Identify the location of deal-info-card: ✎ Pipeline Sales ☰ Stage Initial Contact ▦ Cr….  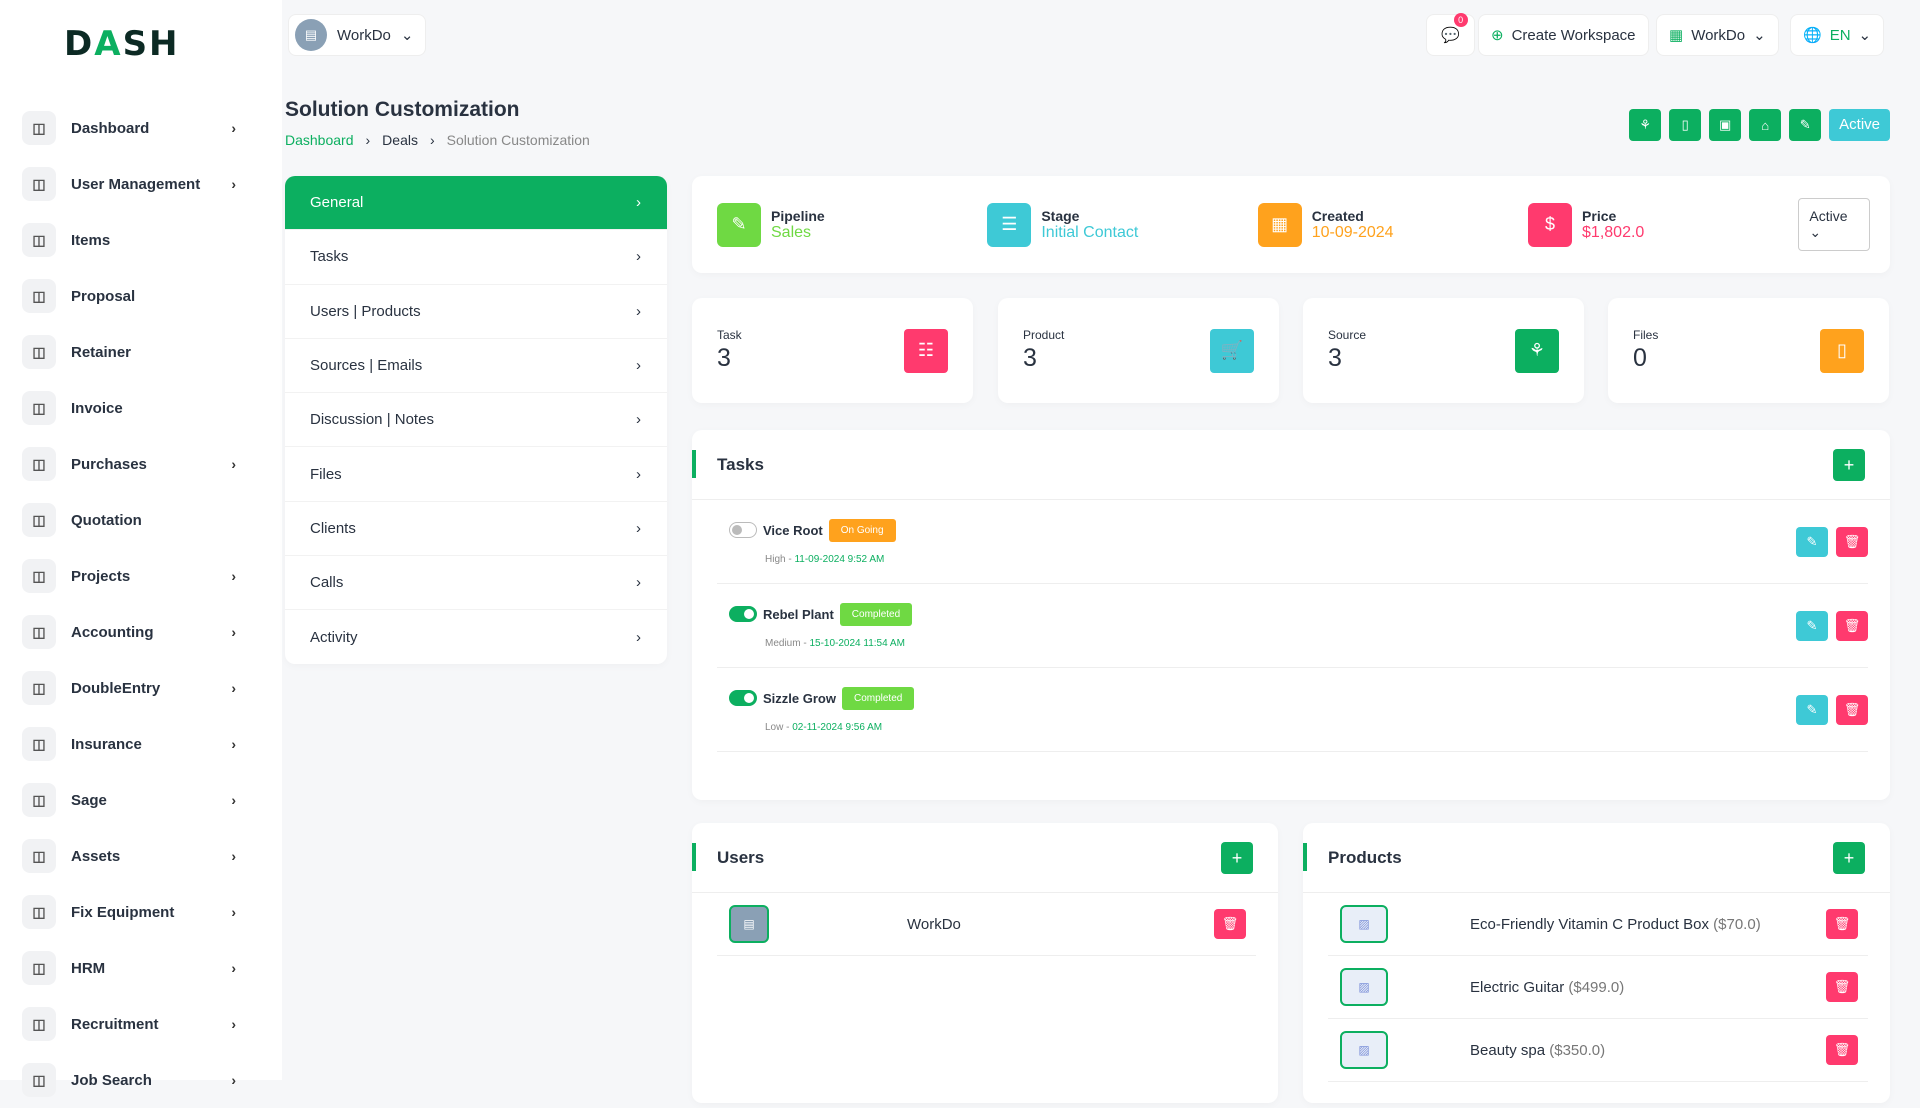
(1291, 224).